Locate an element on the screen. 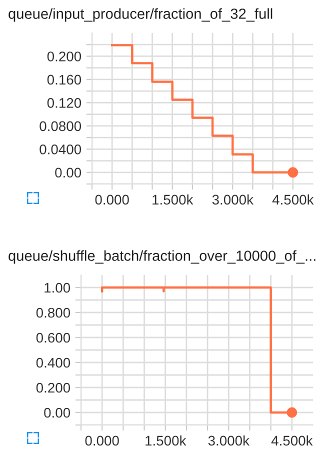 This screenshot has height=462, width=326. y-tick-label: 0.400 is located at coordinates (53, 363).